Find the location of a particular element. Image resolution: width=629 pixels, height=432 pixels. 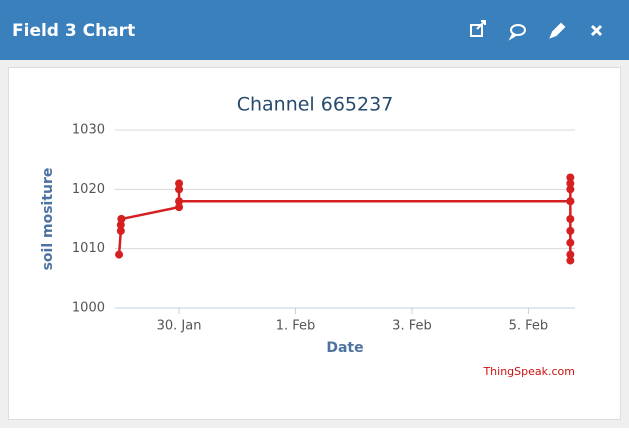

header-icons is located at coordinates (536, 30).